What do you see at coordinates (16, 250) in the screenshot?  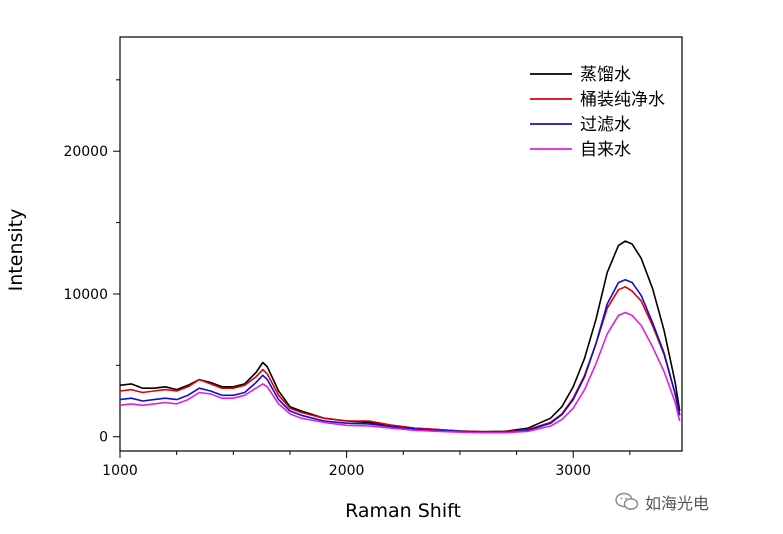 I see `y-axis-title: Intensity` at bounding box center [16, 250].